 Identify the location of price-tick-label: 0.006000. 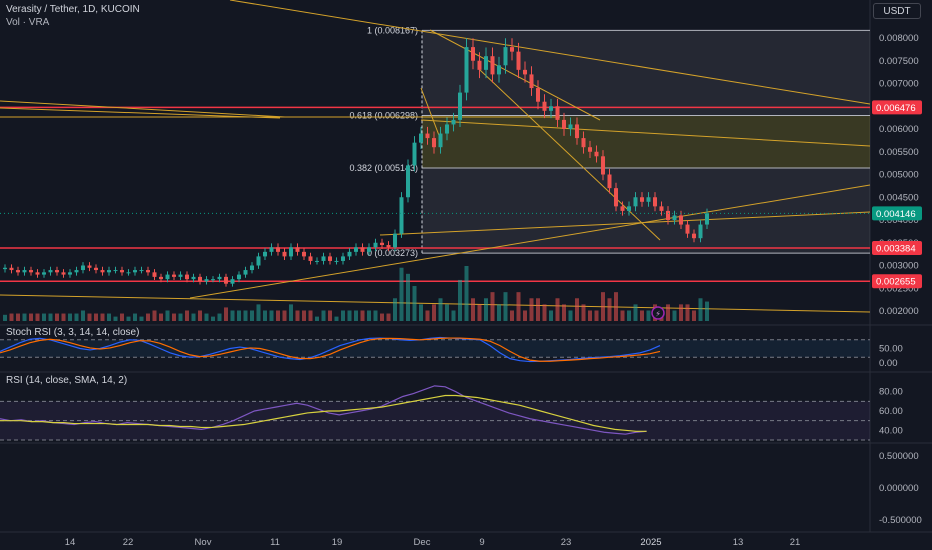
(899, 129).